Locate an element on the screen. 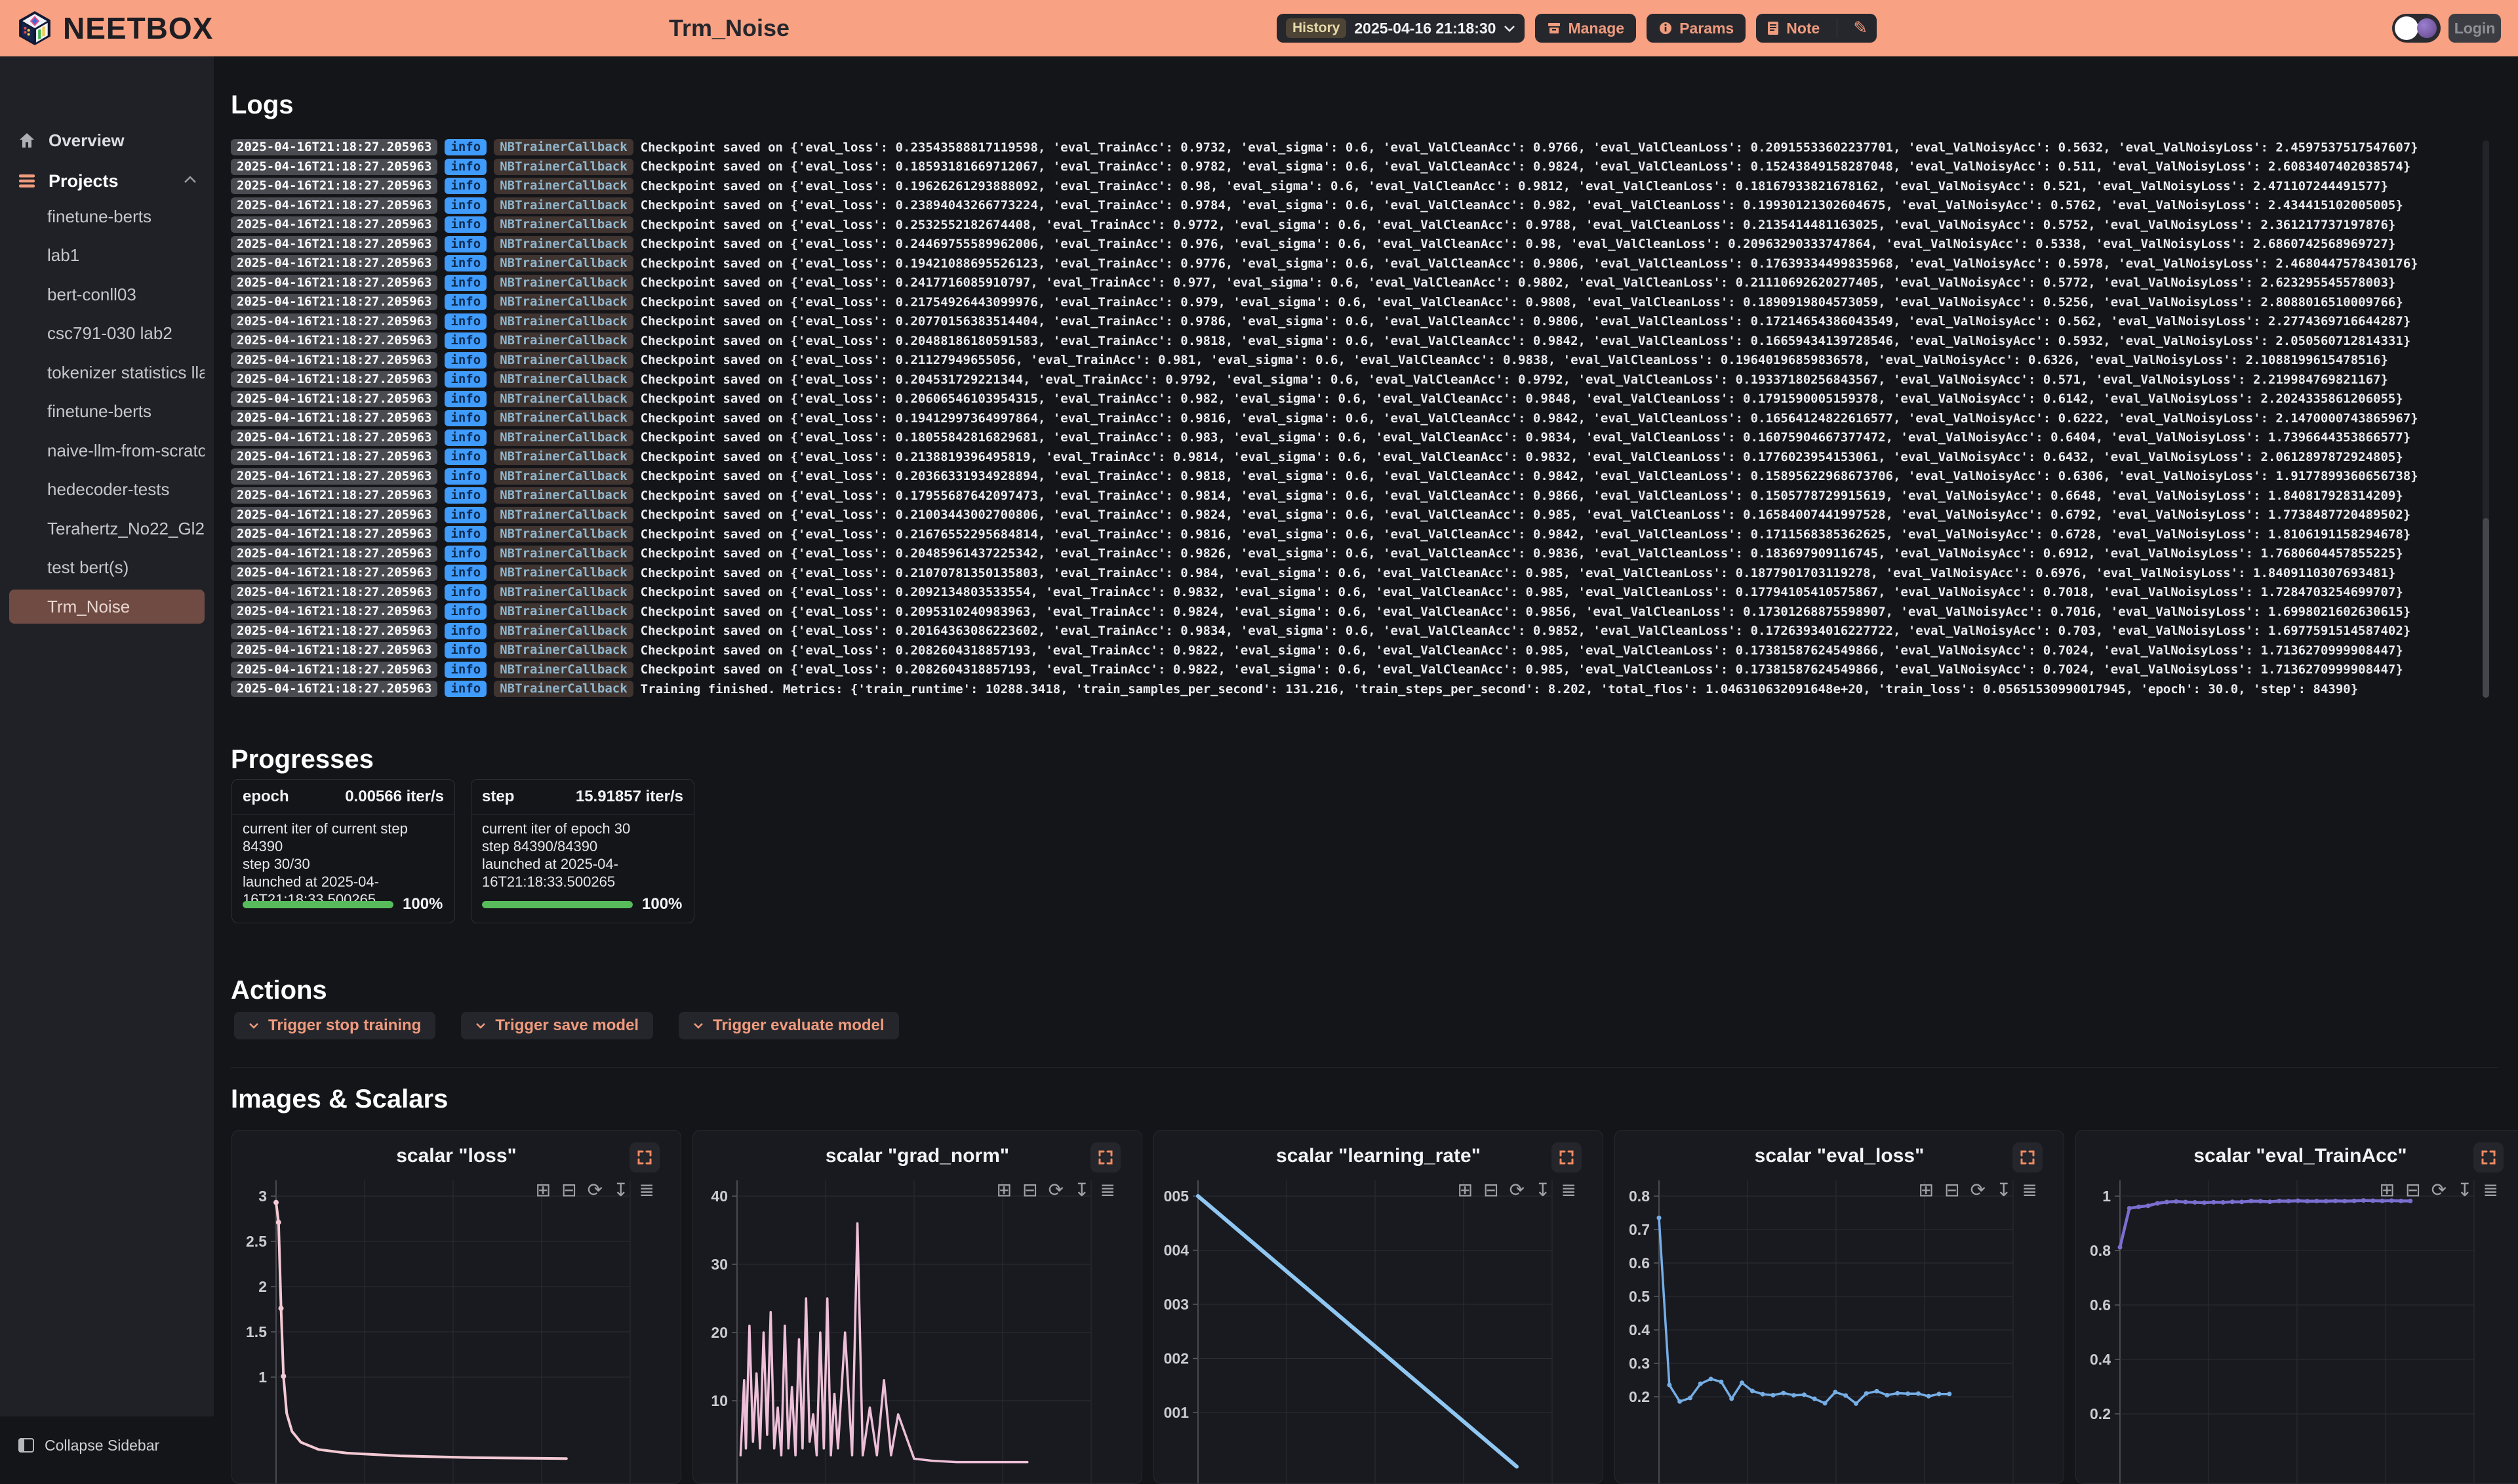 Image resolution: width=2518 pixels, height=1484 pixels. params-button: Params is located at coordinates (1697, 28).